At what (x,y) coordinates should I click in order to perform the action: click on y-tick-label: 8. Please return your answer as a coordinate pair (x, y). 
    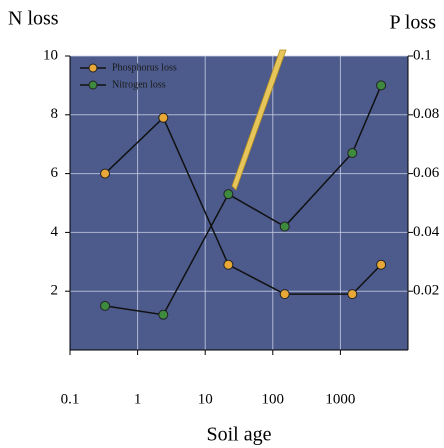
    Looking at the image, I should click on (55, 114).